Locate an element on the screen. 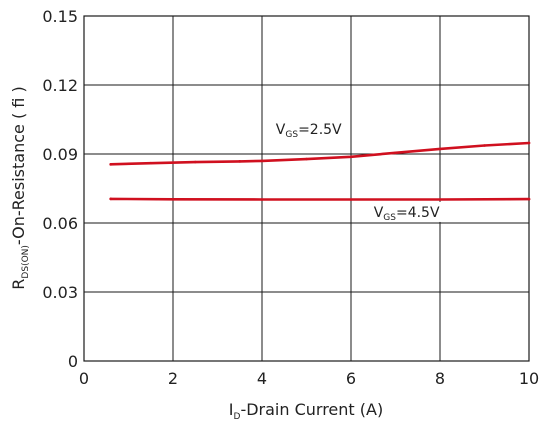  annotation-label-0: VGS=2.5V is located at coordinates (309, 131).